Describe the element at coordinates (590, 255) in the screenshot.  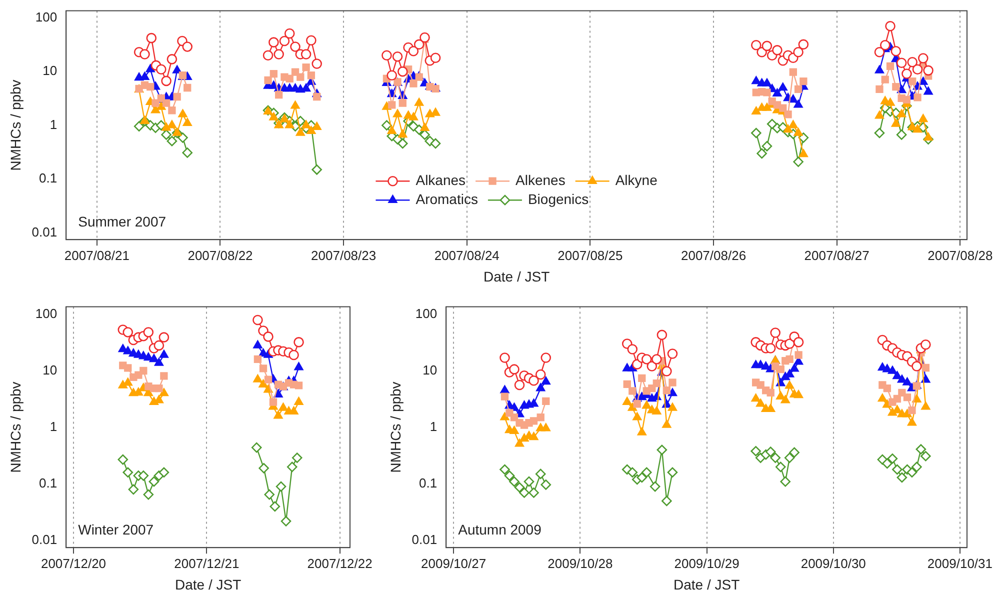
I see `x-tick-label: 2007/08/25` at that location.